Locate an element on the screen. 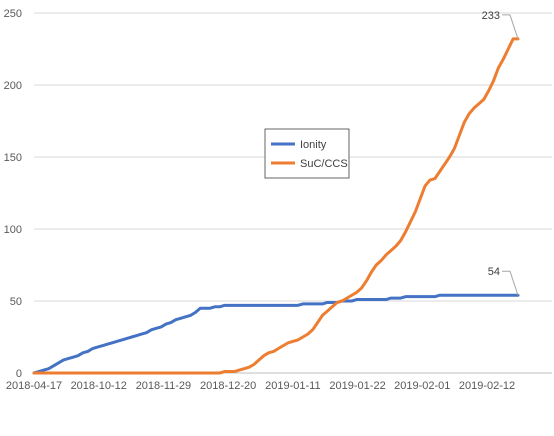  end-data-label-0: 54 is located at coordinates (494, 272).